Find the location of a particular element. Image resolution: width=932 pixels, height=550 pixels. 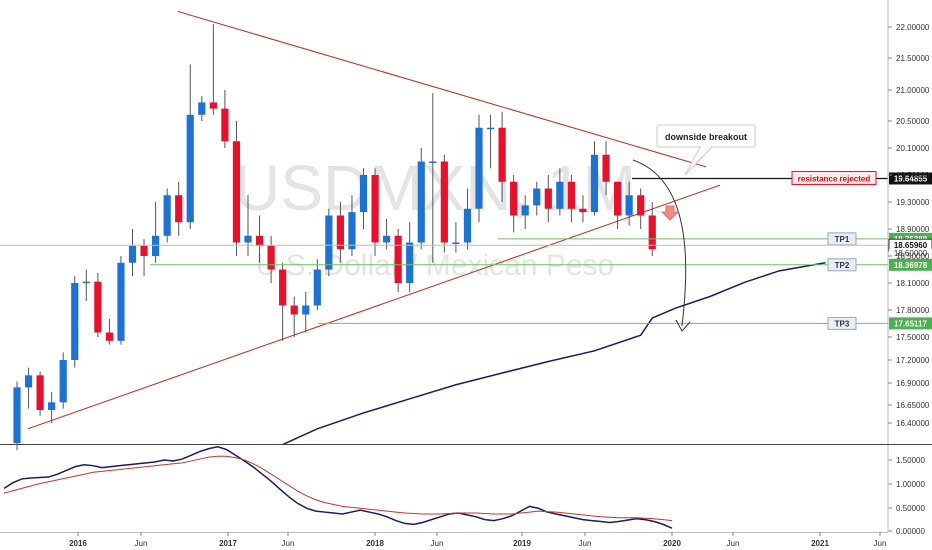

price-tag-text: 17.65117 is located at coordinates (910, 323).